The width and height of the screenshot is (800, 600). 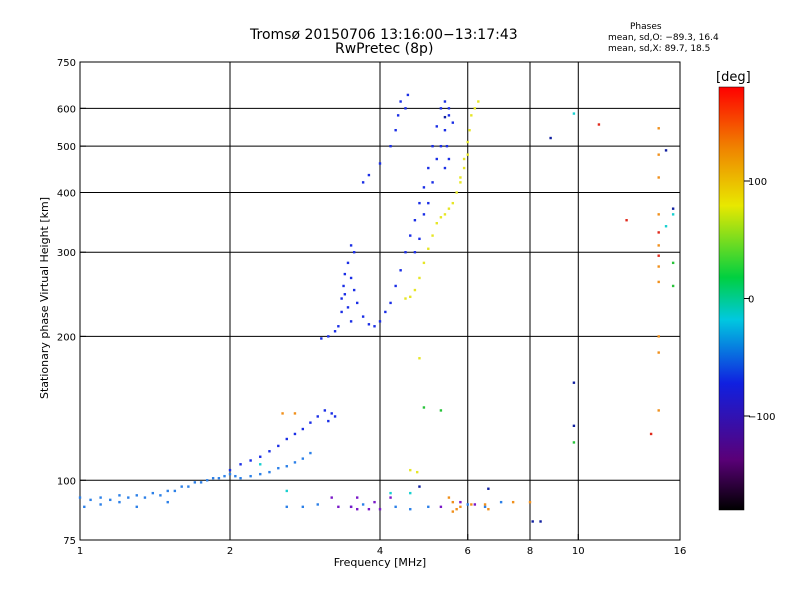 What do you see at coordinates (66, 147) in the screenshot?
I see `y-tick-label: 500` at bounding box center [66, 147].